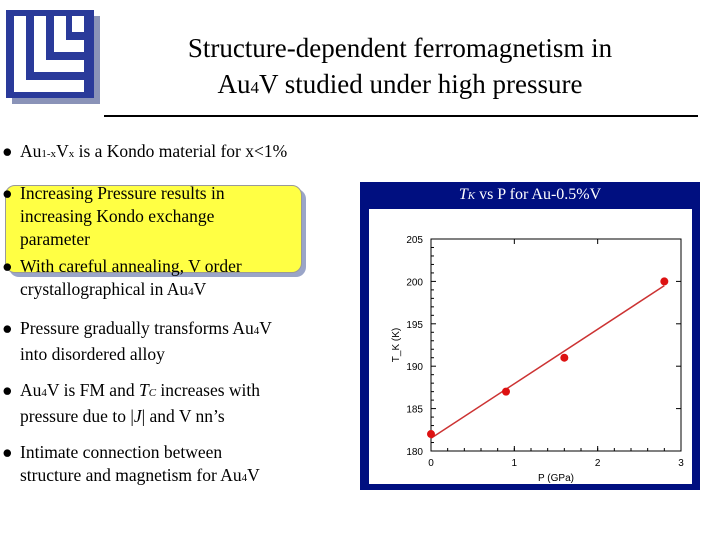 The width and height of the screenshot is (728, 546). Describe the element at coordinates (681, 463) in the screenshot. I see `x-tick-label: 3` at that location.